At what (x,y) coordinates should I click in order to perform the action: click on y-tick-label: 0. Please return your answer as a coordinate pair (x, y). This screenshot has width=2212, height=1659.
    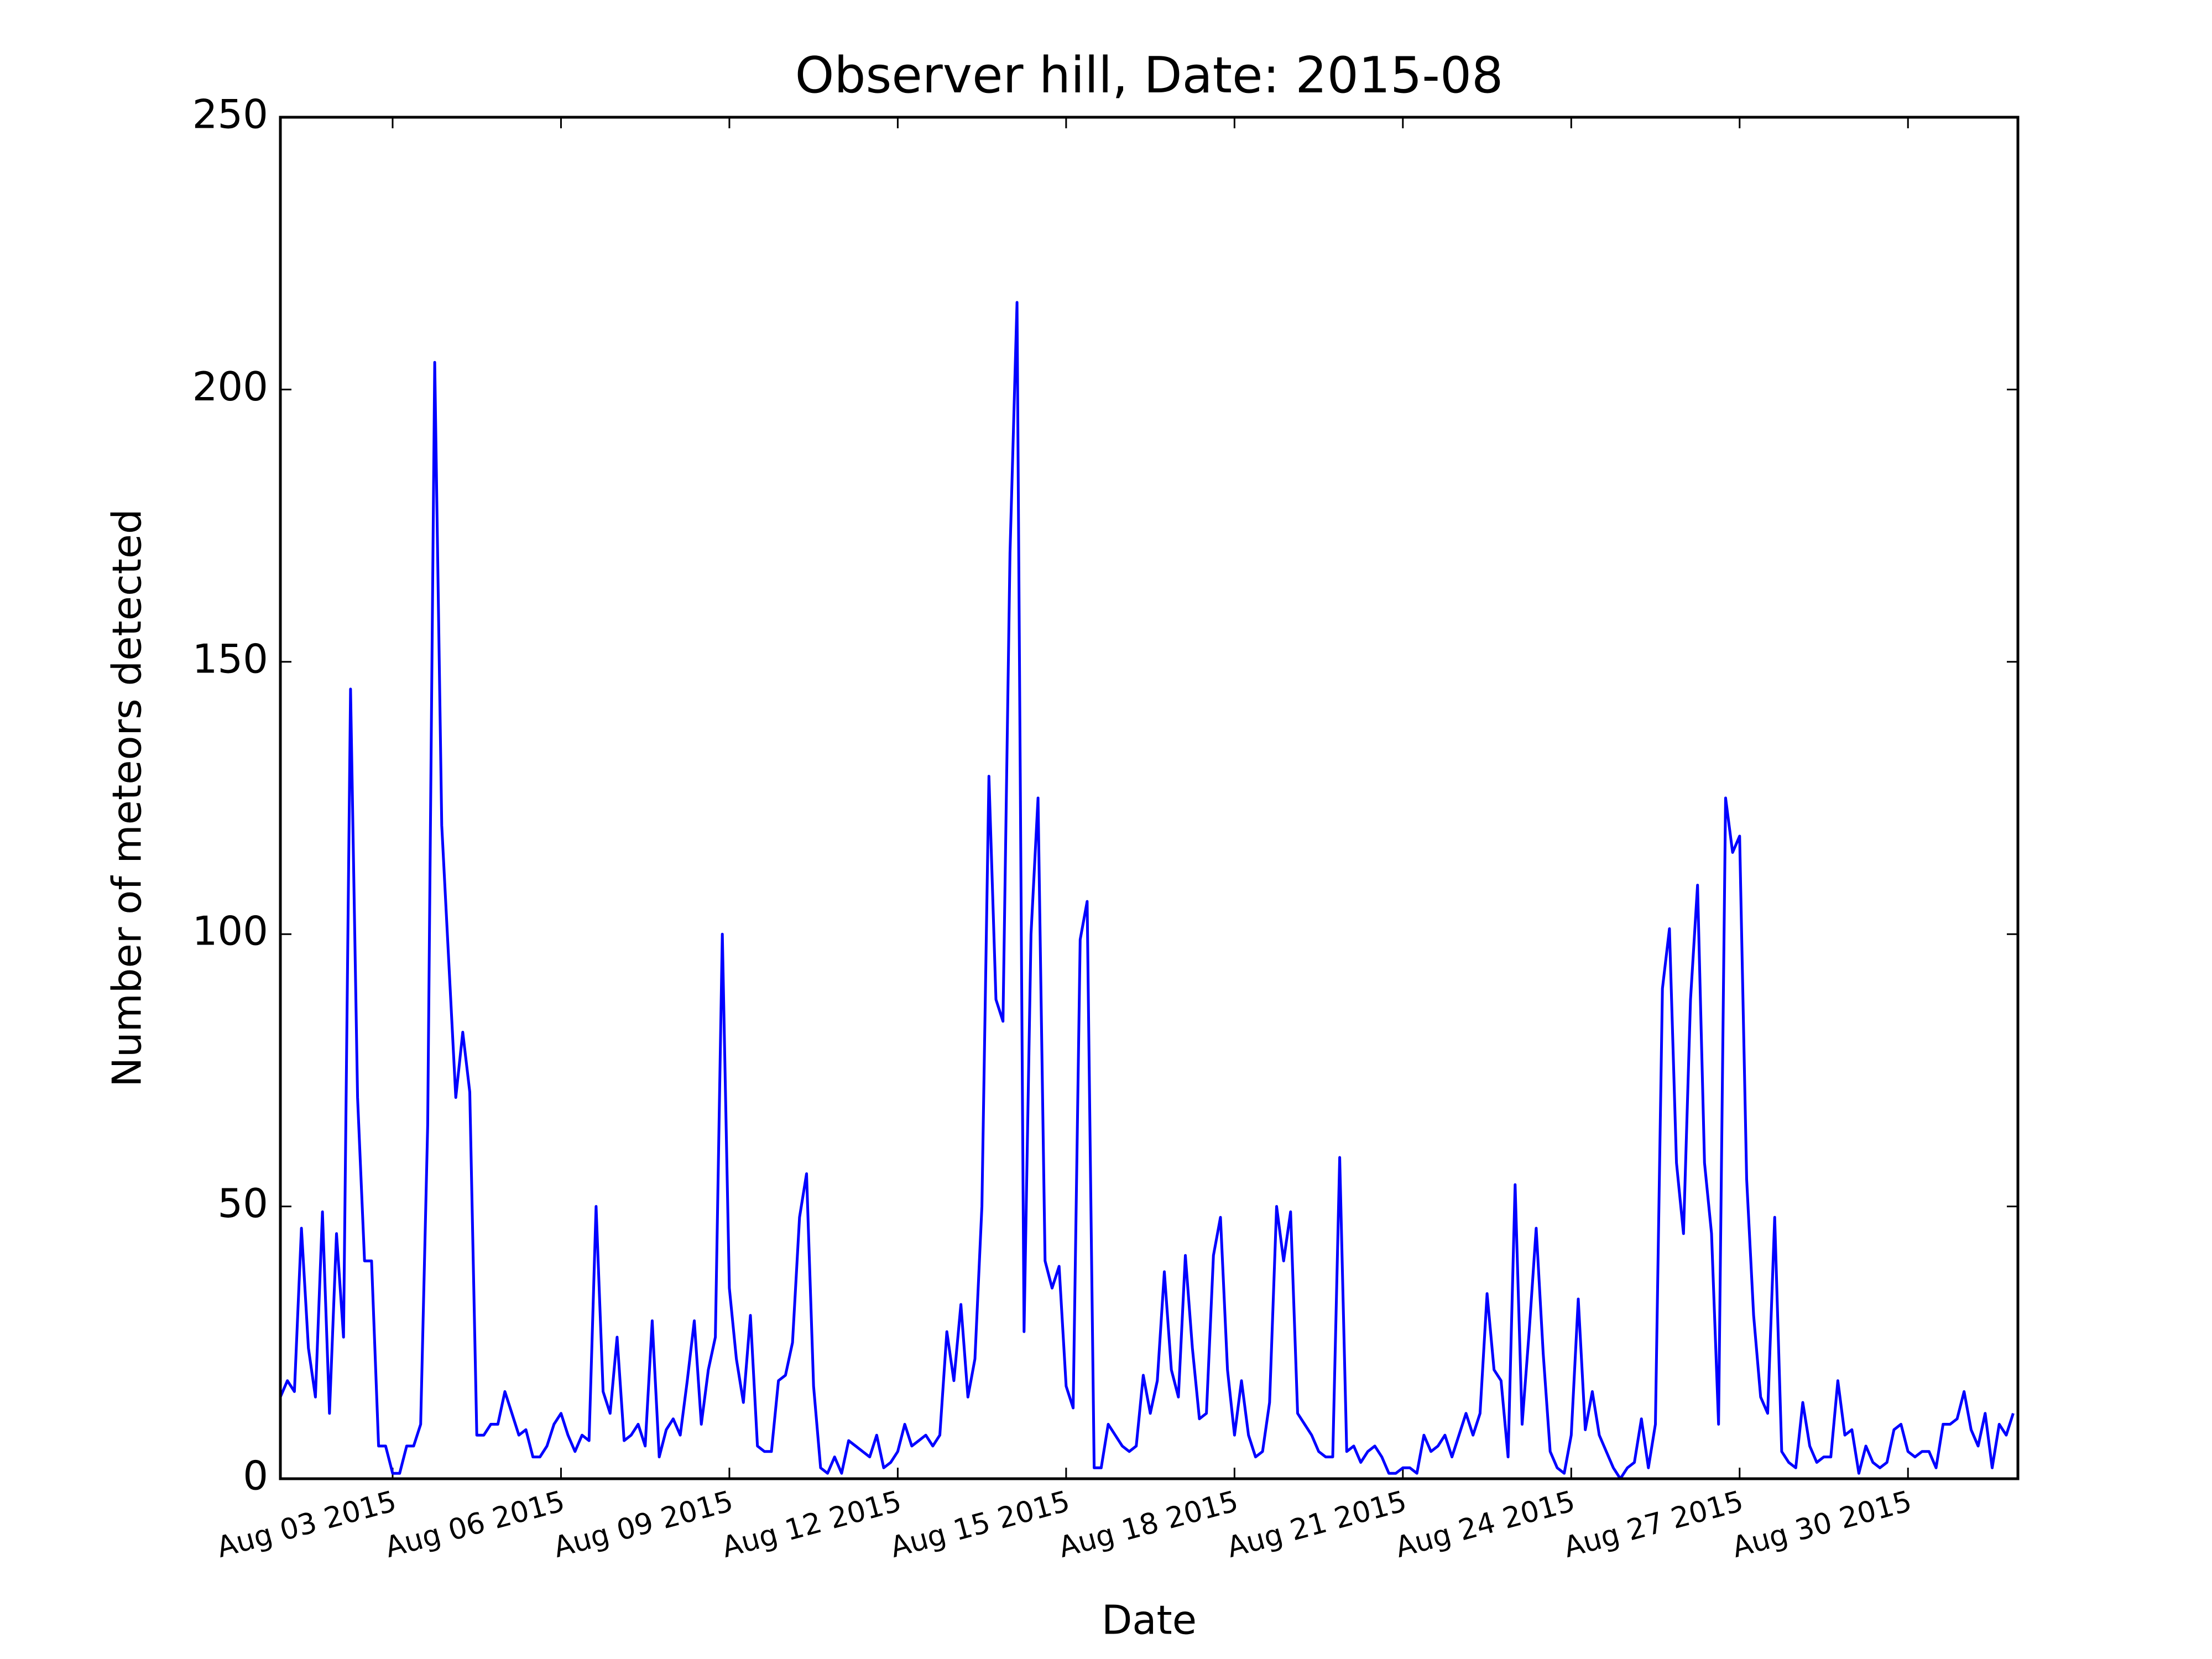
    Looking at the image, I should click on (256, 1476).